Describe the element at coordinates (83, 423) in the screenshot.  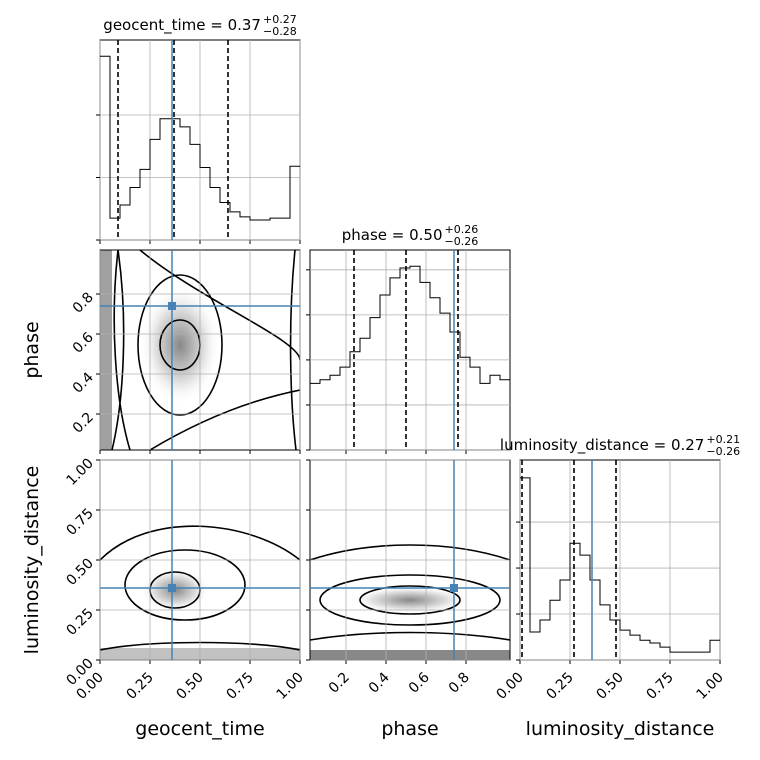
I see `y-tick-label: 0.2` at that location.